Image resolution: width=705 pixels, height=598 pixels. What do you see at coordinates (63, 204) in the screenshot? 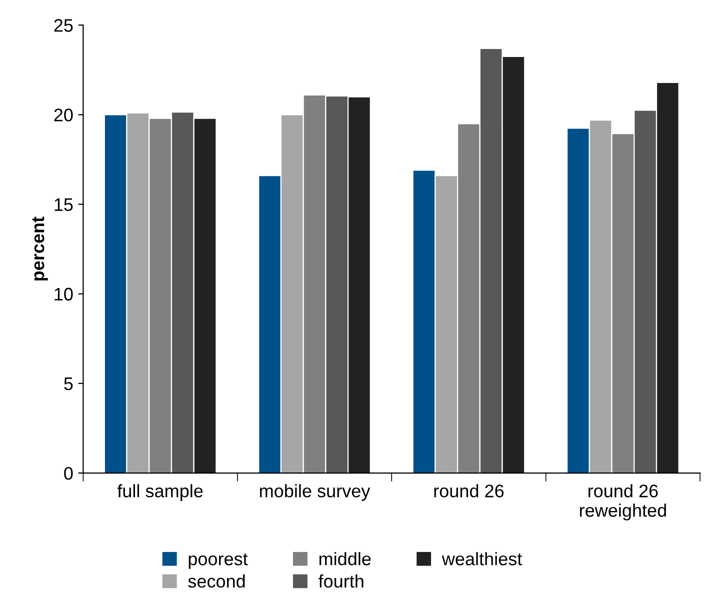
I see `y-tick-label: 15` at bounding box center [63, 204].